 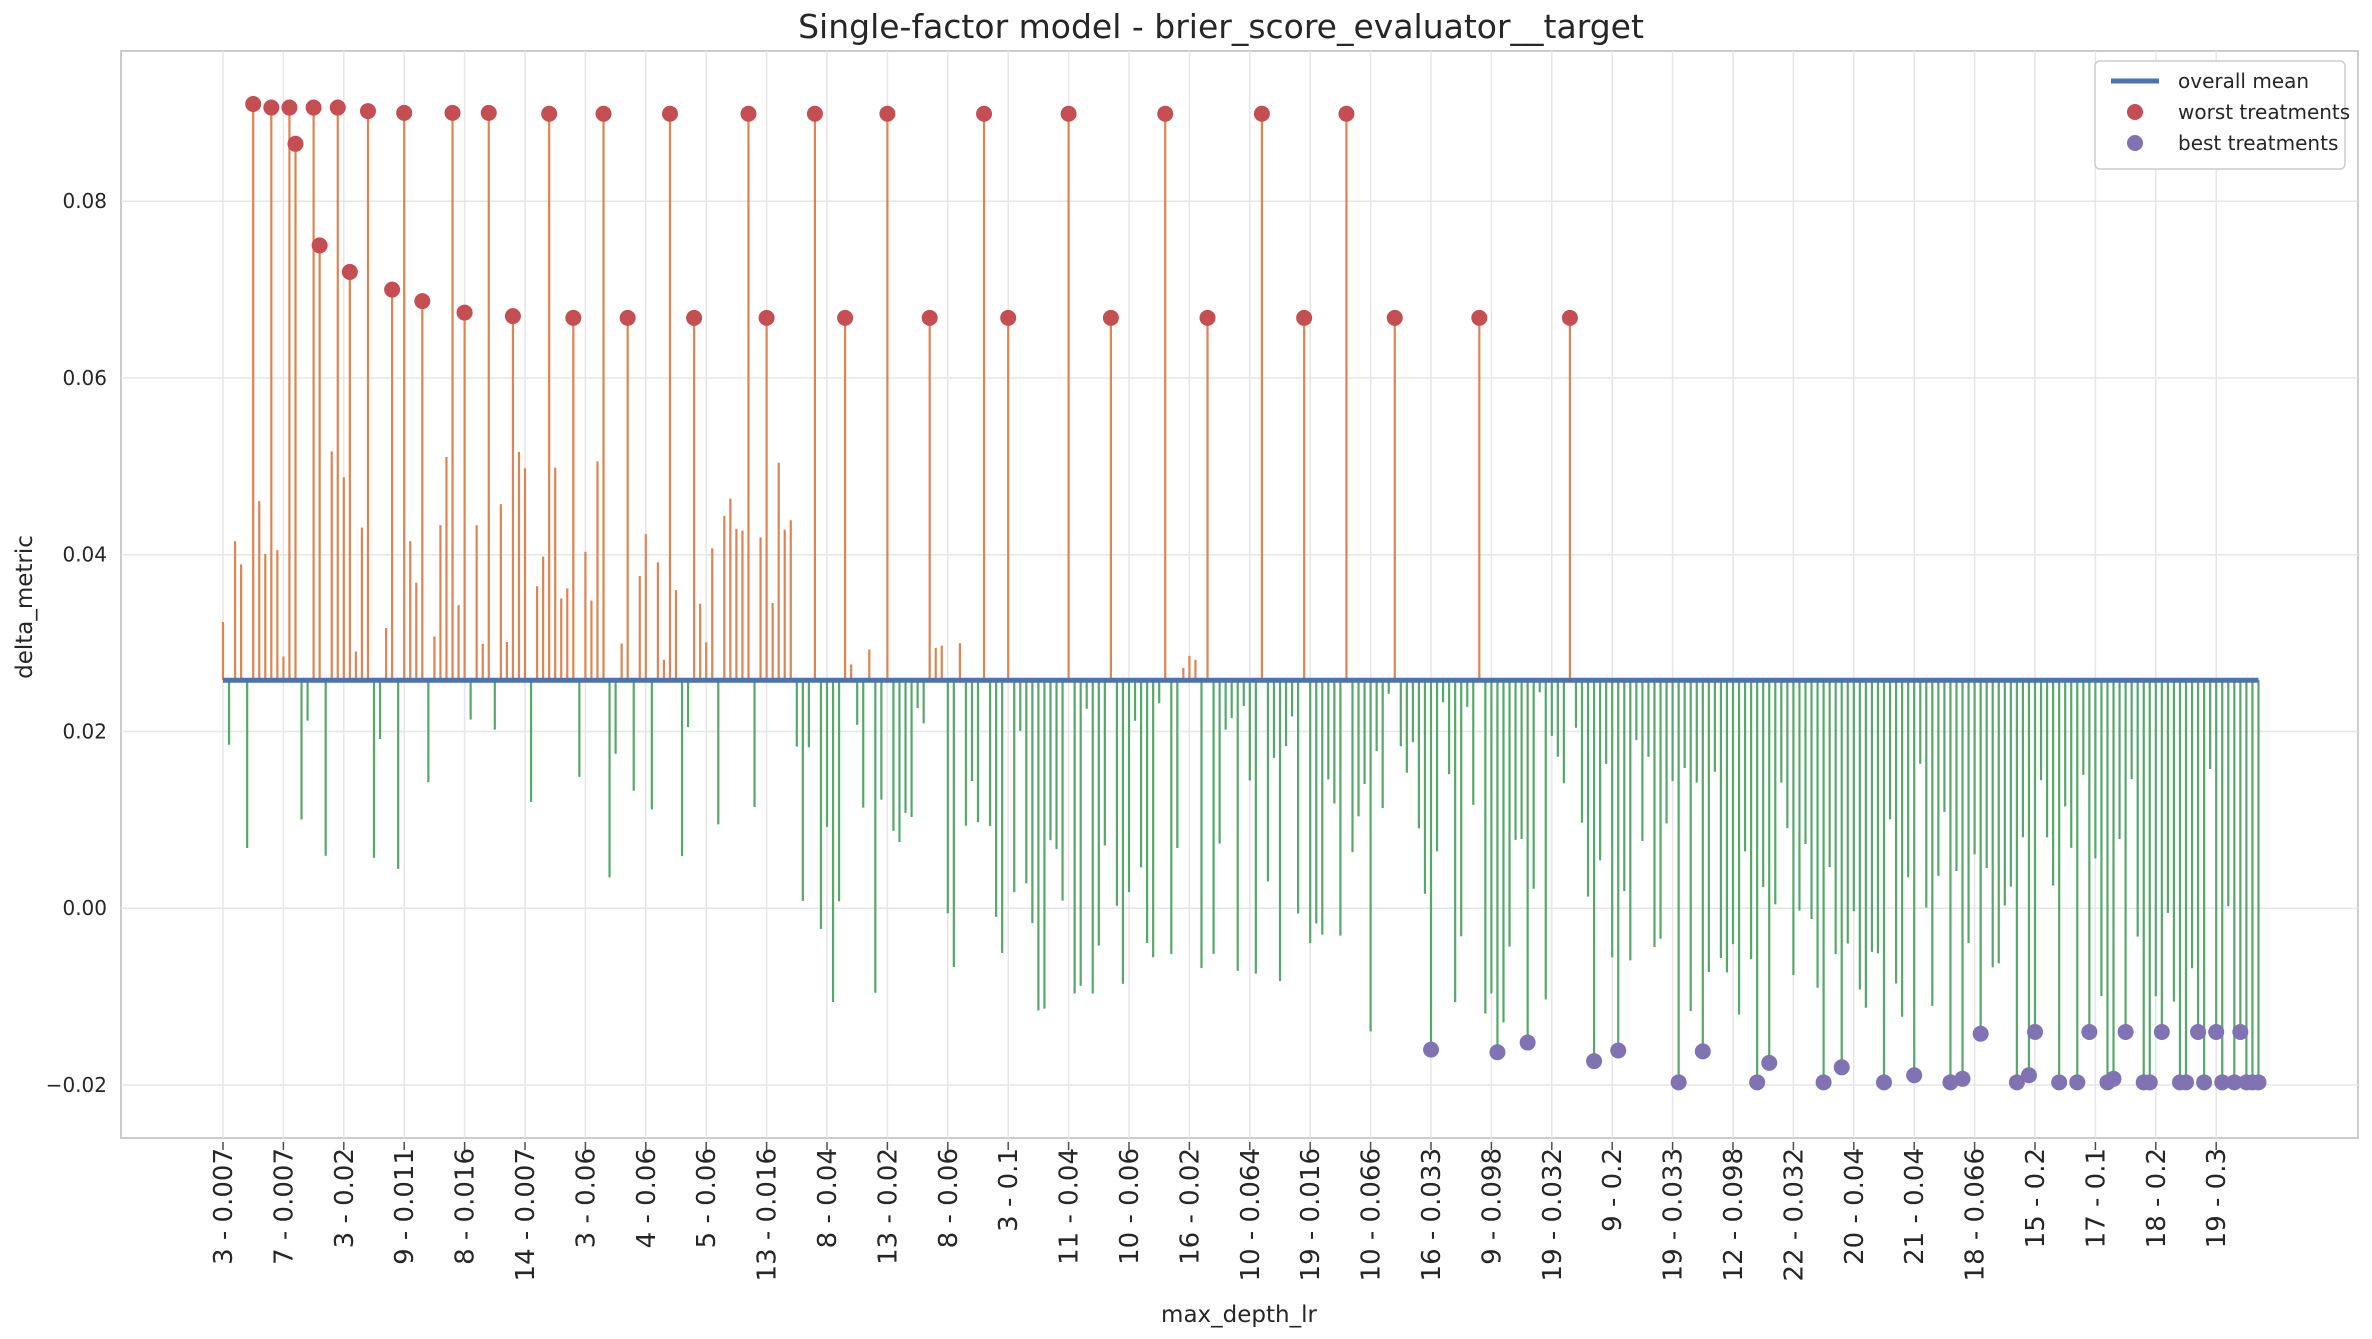 What do you see at coordinates (2096, 1198) in the screenshot?
I see `x-tick-label: 17 - 0.1` at bounding box center [2096, 1198].